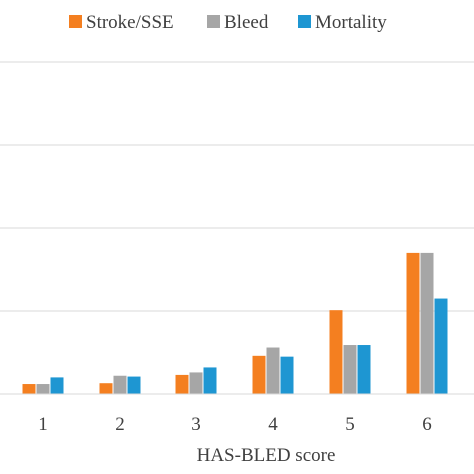 This screenshot has height=474, width=474. I want to click on x-tick-label-4: 4, so click(273, 424).